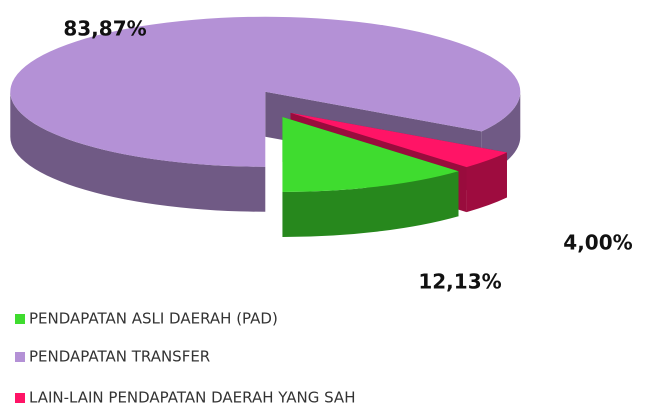 The height and width of the screenshot is (415, 645). What do you see at coordinates (459, 282) in the screenshot?
I see `value-label: 12,13%` at bounding box center [459, 282].